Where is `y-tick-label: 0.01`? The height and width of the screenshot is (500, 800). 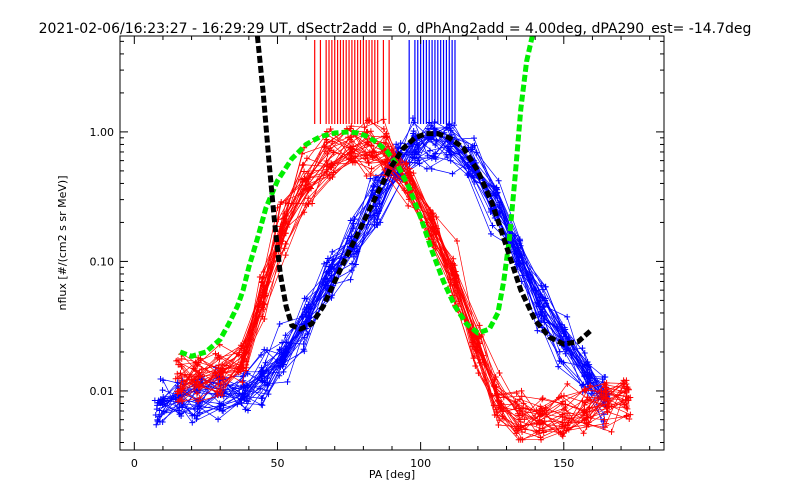 y-tick-label: 0.01 is located at coordinates (102, 391).